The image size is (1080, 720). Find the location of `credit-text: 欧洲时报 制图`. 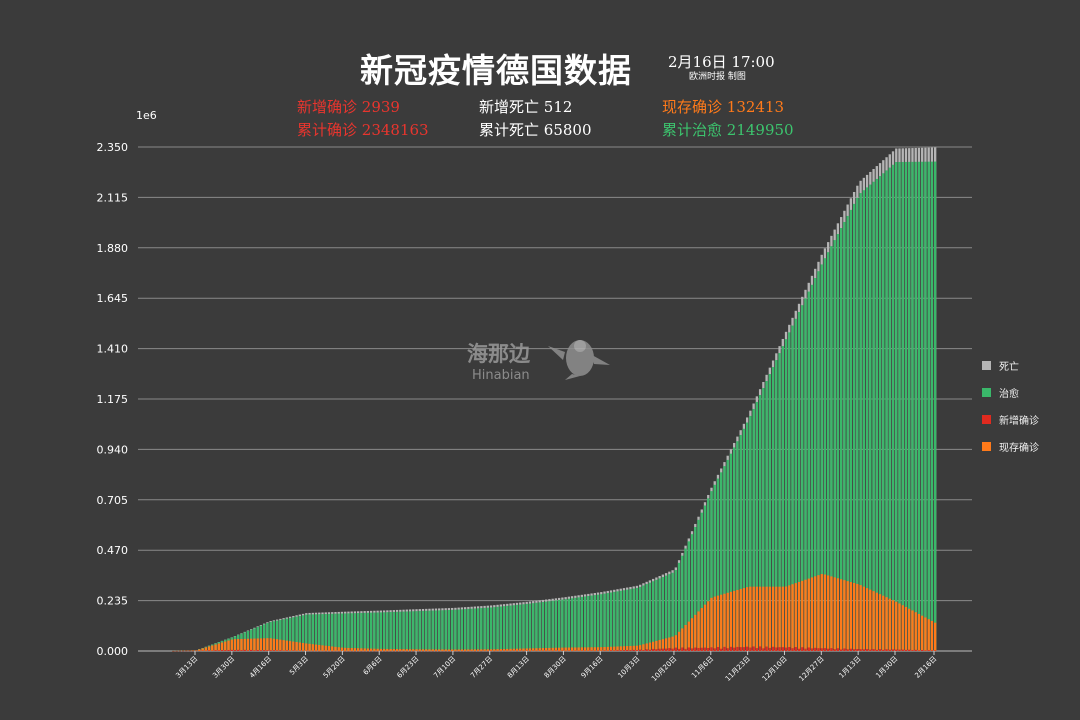

credit-text: 欧洲时报 制图 is located at coordinates (717, 77).